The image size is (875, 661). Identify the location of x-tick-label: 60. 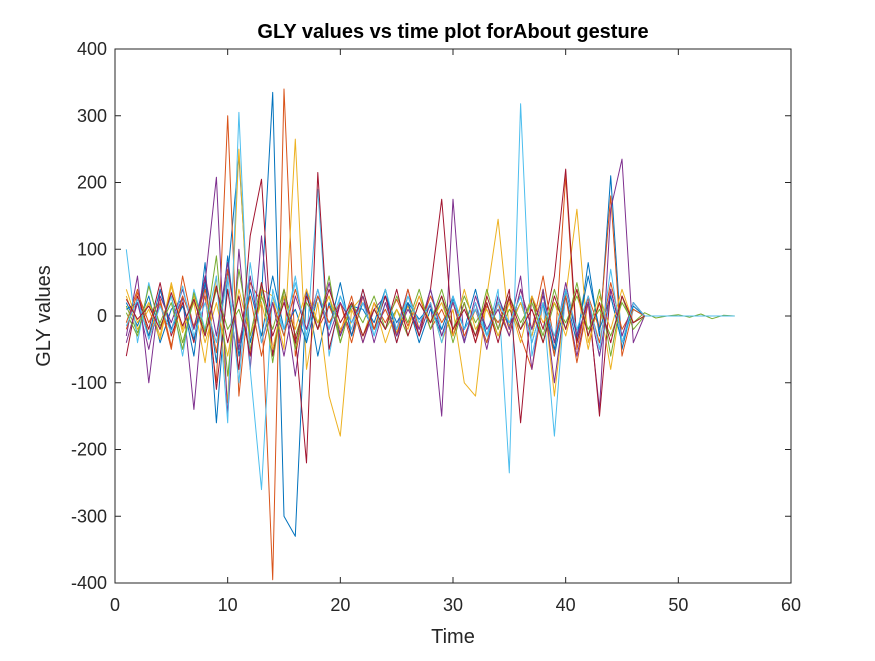
(791, 605).